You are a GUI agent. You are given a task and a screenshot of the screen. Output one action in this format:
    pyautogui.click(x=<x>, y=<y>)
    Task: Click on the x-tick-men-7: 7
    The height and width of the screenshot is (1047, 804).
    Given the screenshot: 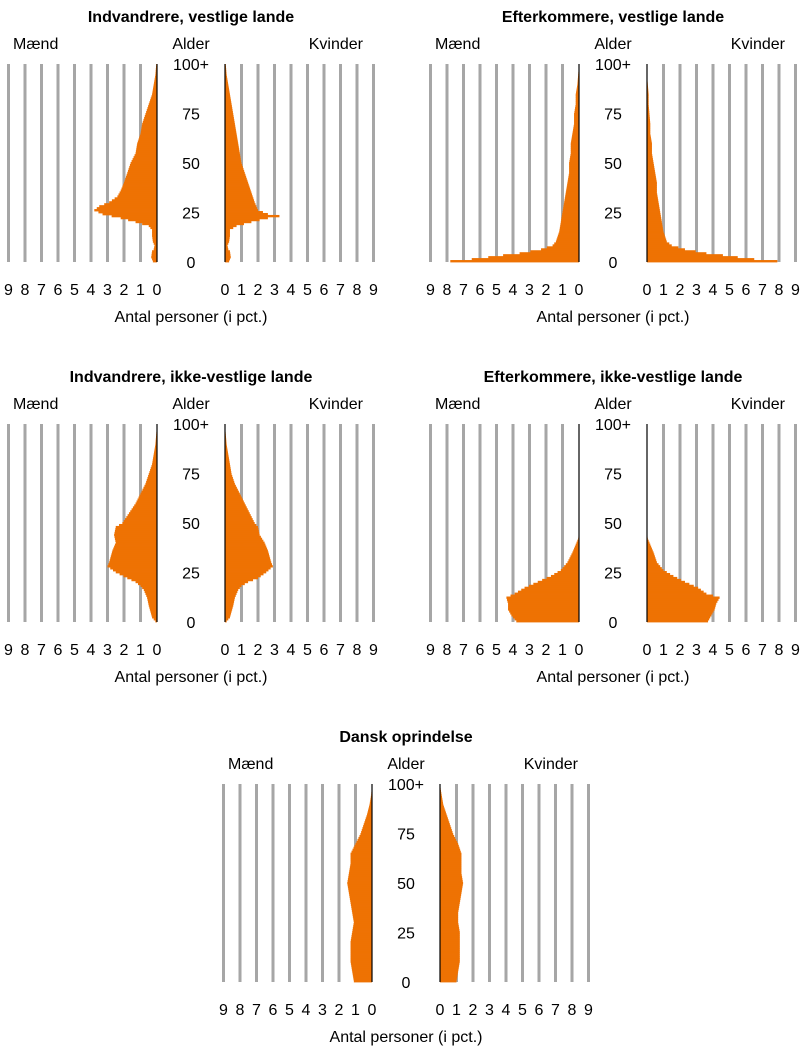 What is the action you would take?
    pyautogui.click(x=41, y=290)
    